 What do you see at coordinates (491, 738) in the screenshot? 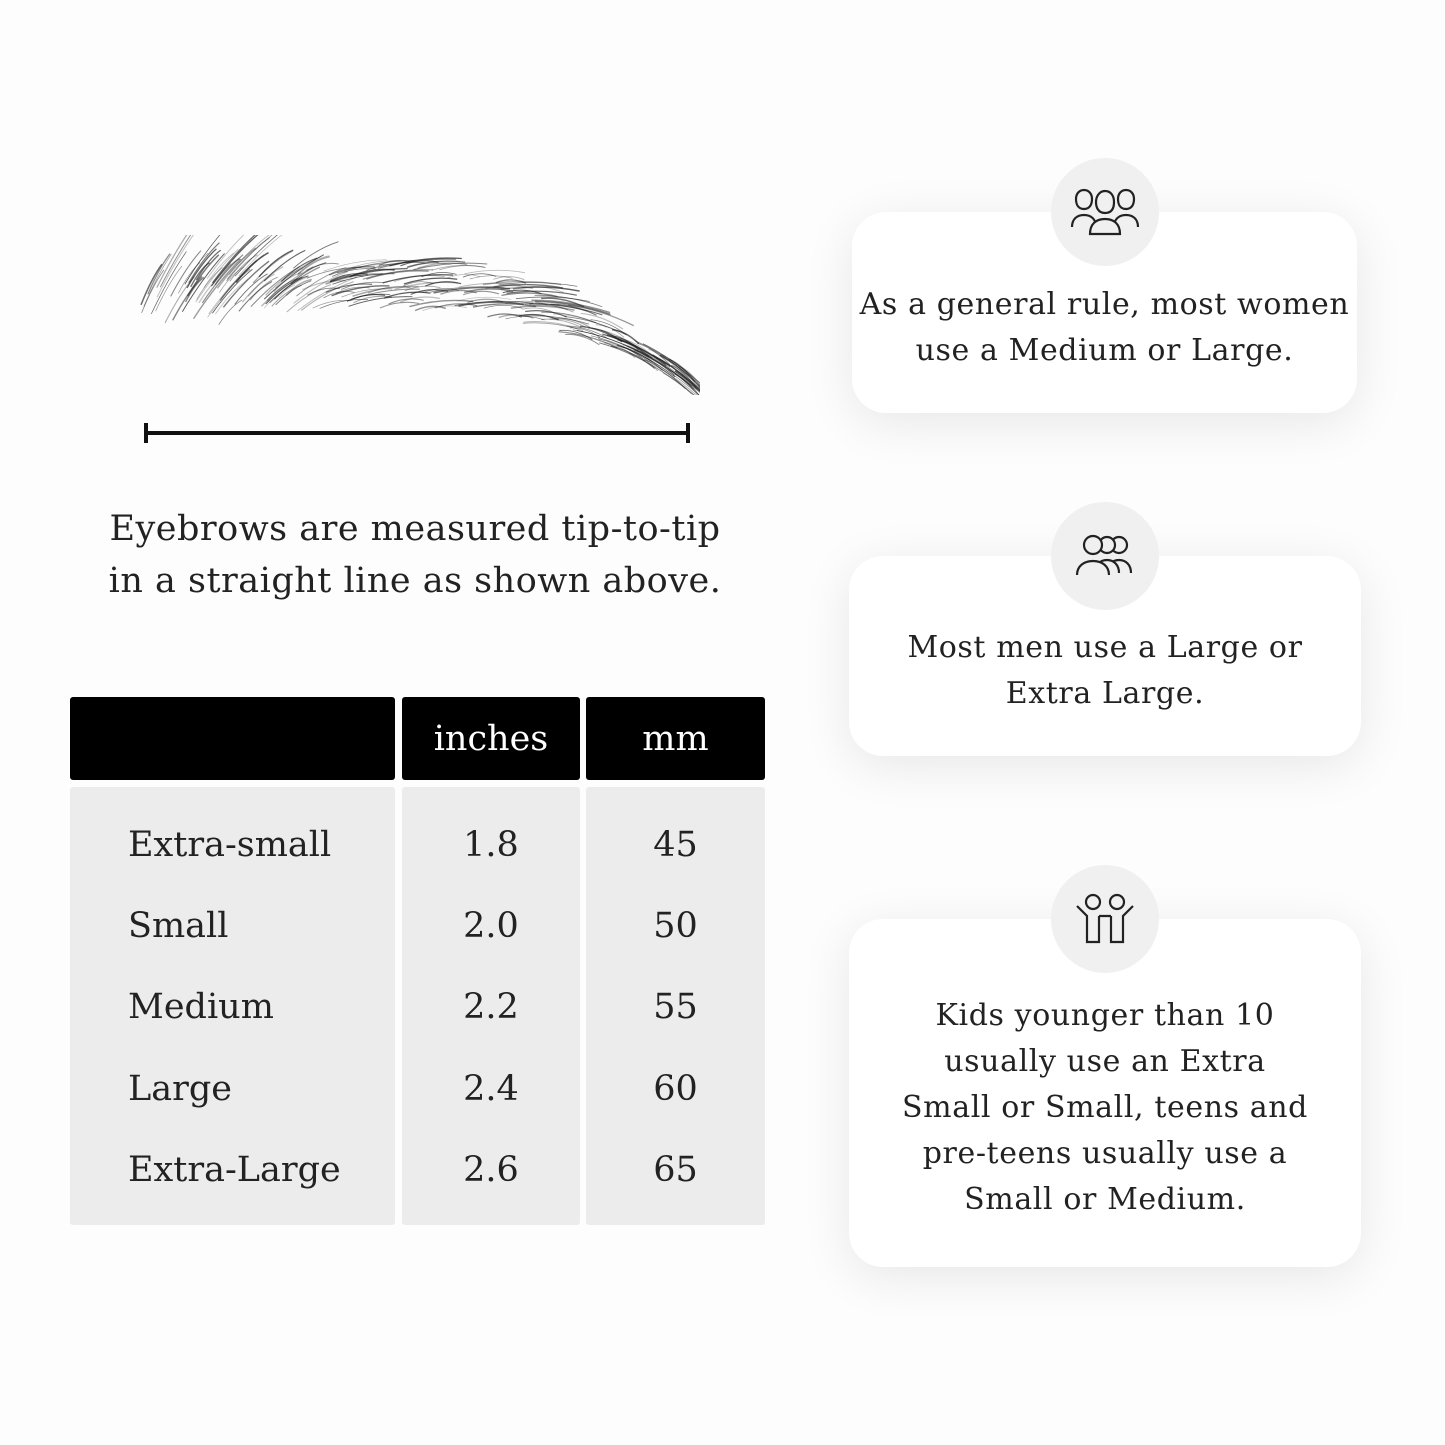
I see `header-inches: inches` at bounding box center [491, 738].